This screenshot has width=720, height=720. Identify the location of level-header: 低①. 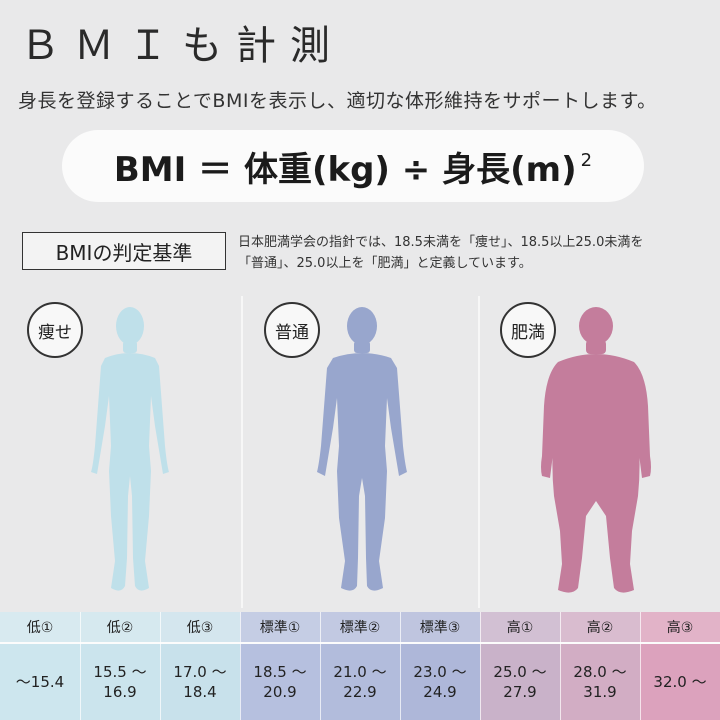
(40, 627).